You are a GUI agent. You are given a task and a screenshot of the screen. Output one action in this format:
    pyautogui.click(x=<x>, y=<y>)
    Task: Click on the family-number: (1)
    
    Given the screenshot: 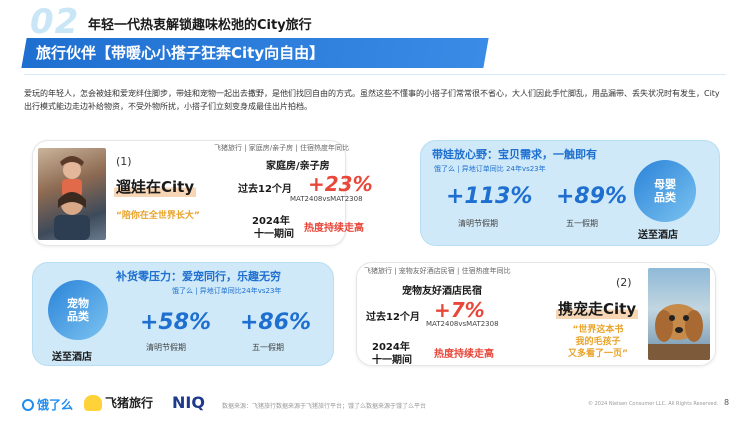 What is the action you would take?
    pyautogui.click(x=124, y=161)
    